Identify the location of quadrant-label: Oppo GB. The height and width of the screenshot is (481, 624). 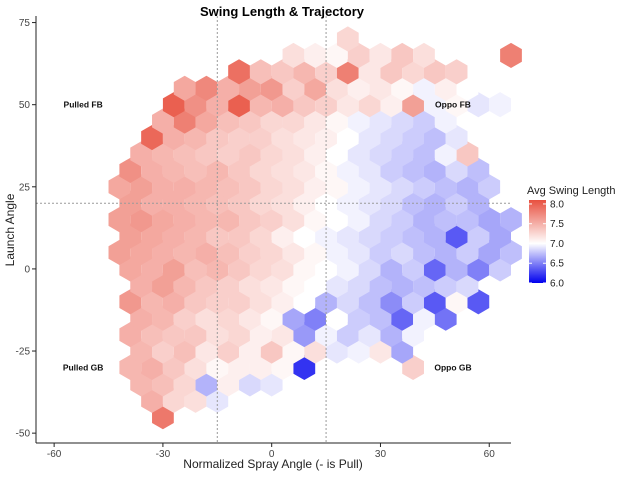
(452, 367).